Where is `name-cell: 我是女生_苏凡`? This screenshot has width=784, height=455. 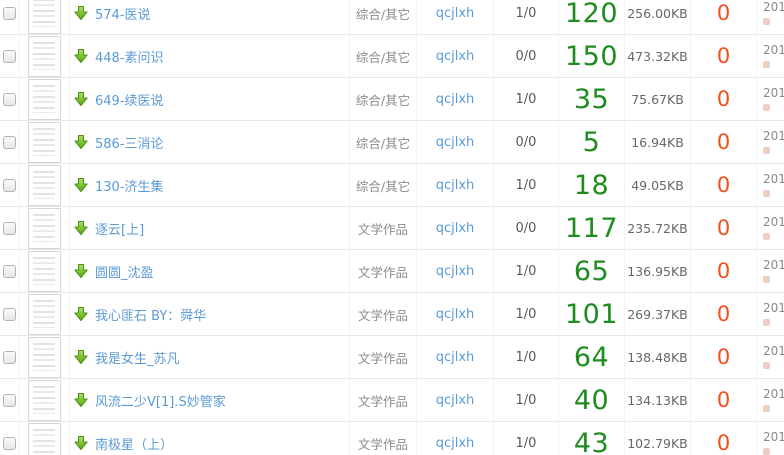 name-cell: 我是女生_苏凡 is located at coordinates (210, 357).